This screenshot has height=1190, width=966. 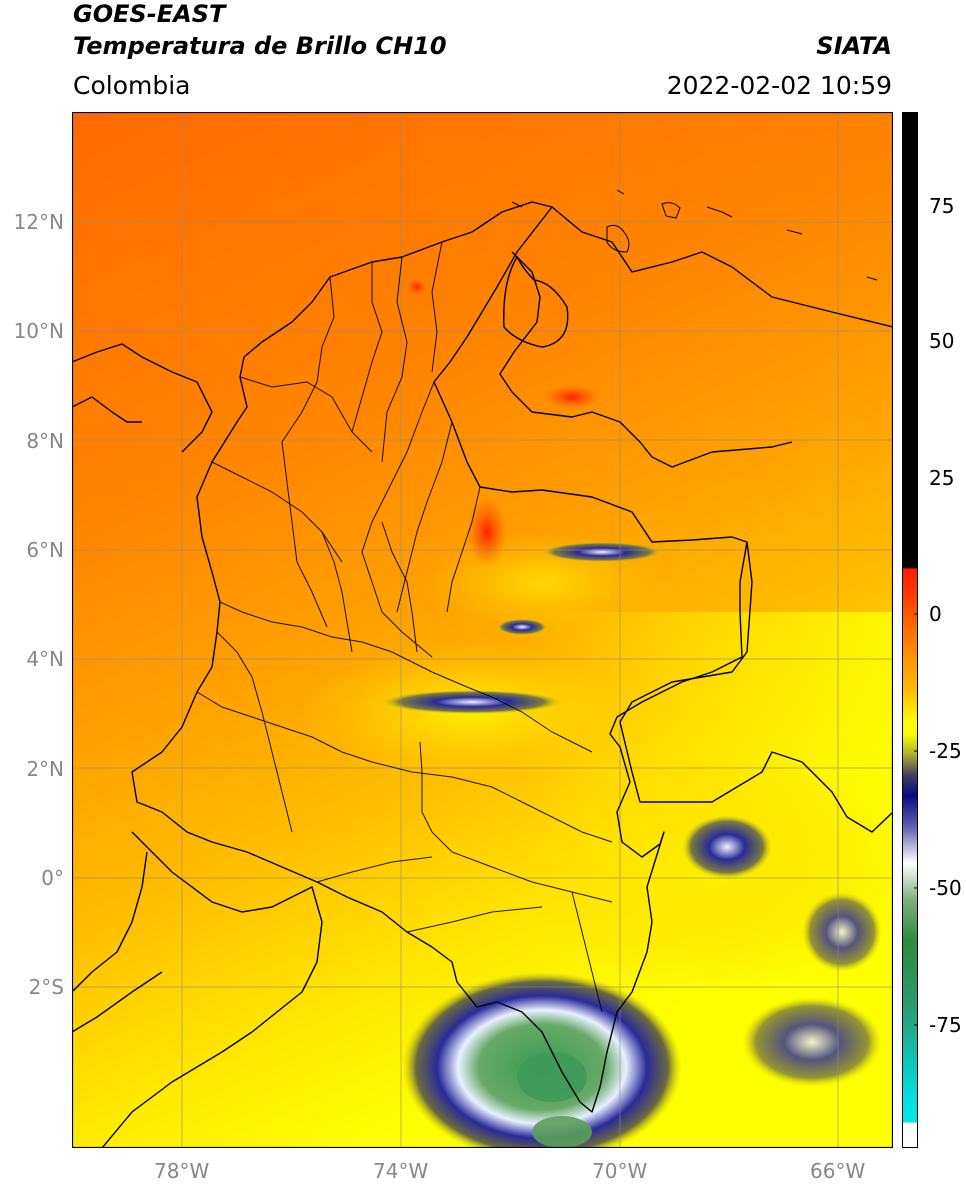 What do you see at coordinates (945, 888) in the screenshot?
I see `cbar-tick-minus50: -50` at bounding box center [945, 888].